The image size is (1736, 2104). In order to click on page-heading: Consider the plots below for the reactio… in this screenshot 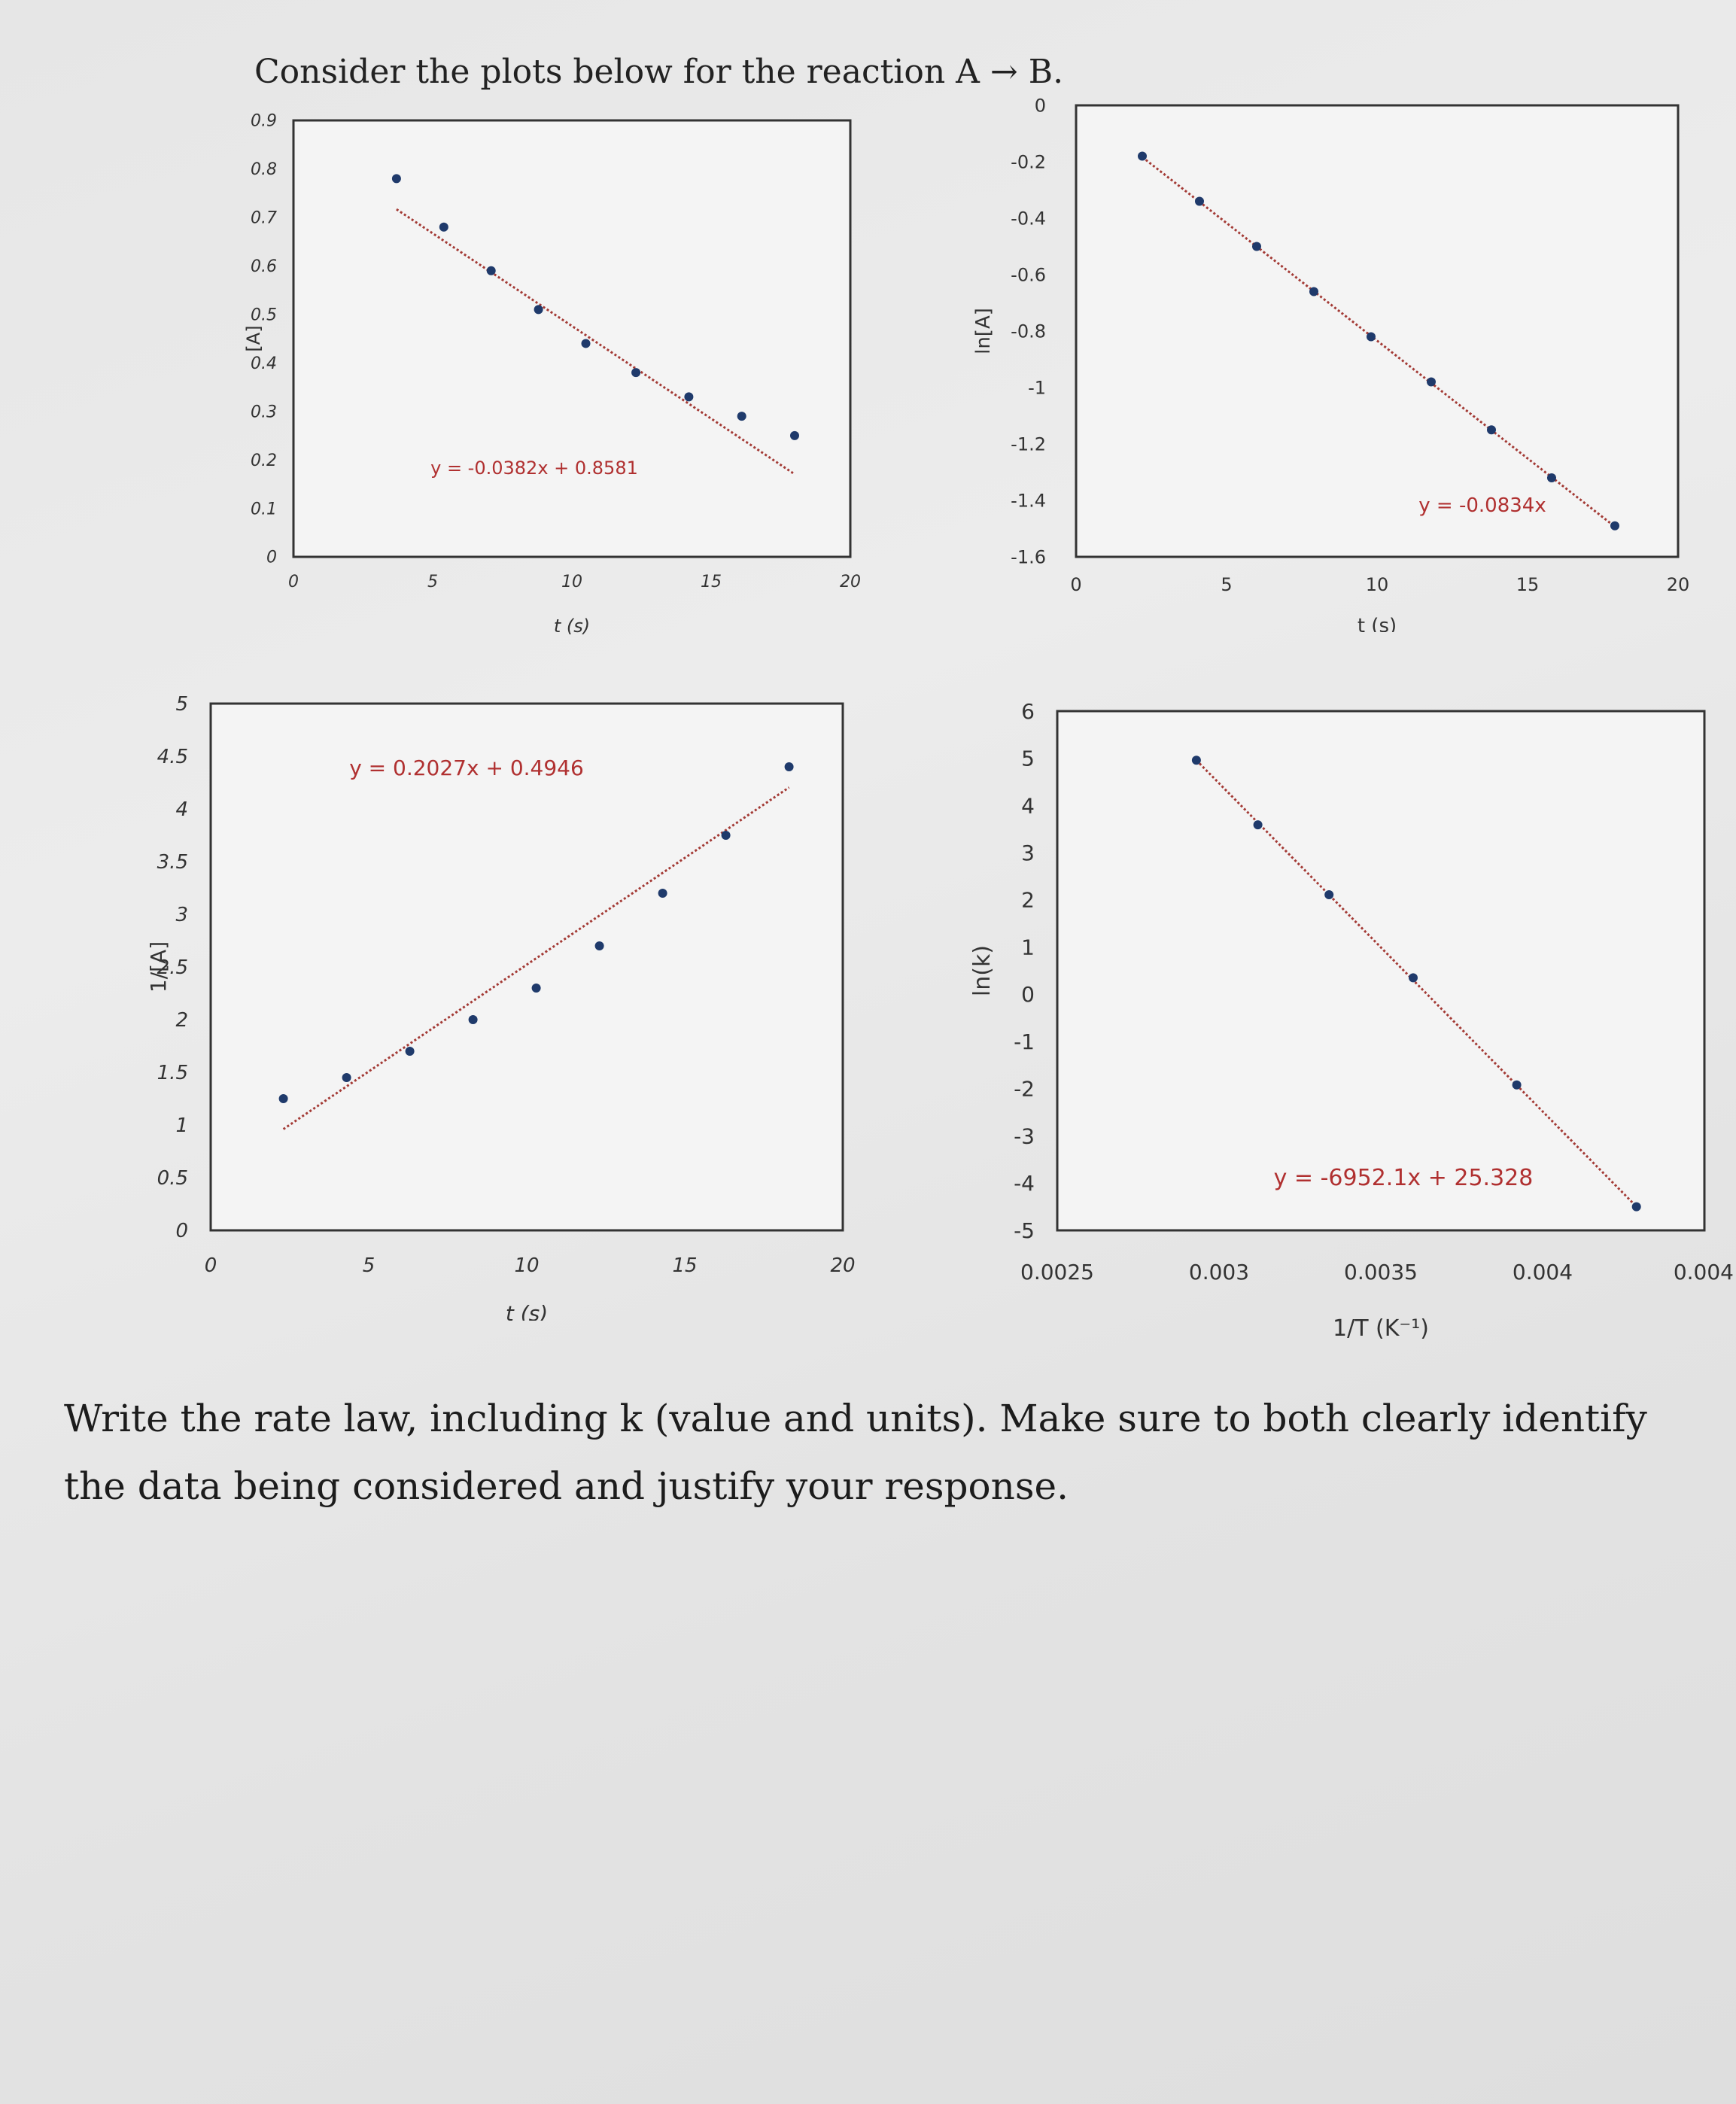, I will do `click(659, 72)`.